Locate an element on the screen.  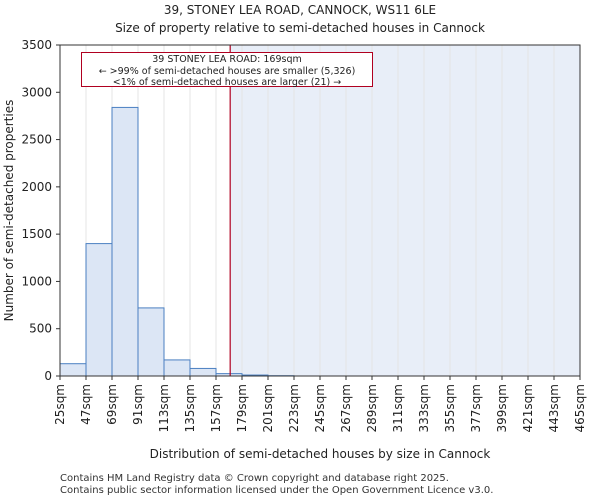
x-tick-label: 47sqm is located at coordinates (86, 404).